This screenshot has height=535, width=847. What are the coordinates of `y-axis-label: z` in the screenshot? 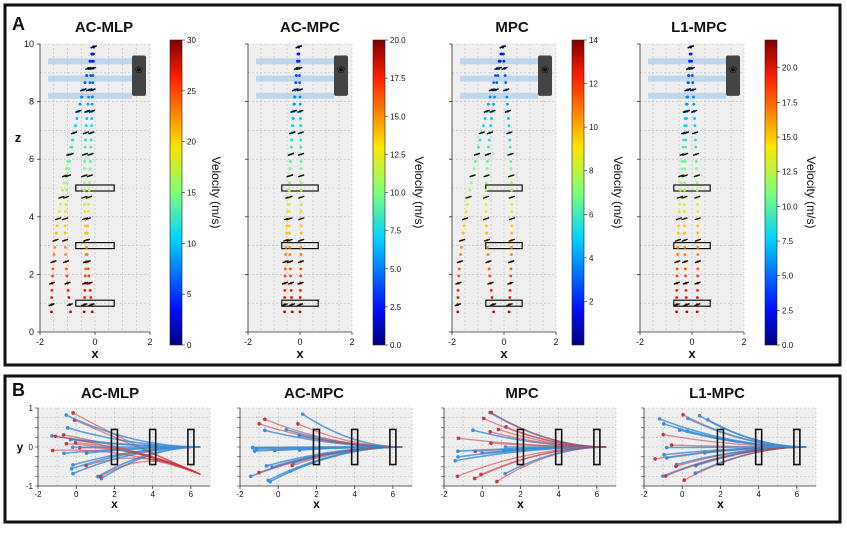 It's located at (18, 137).